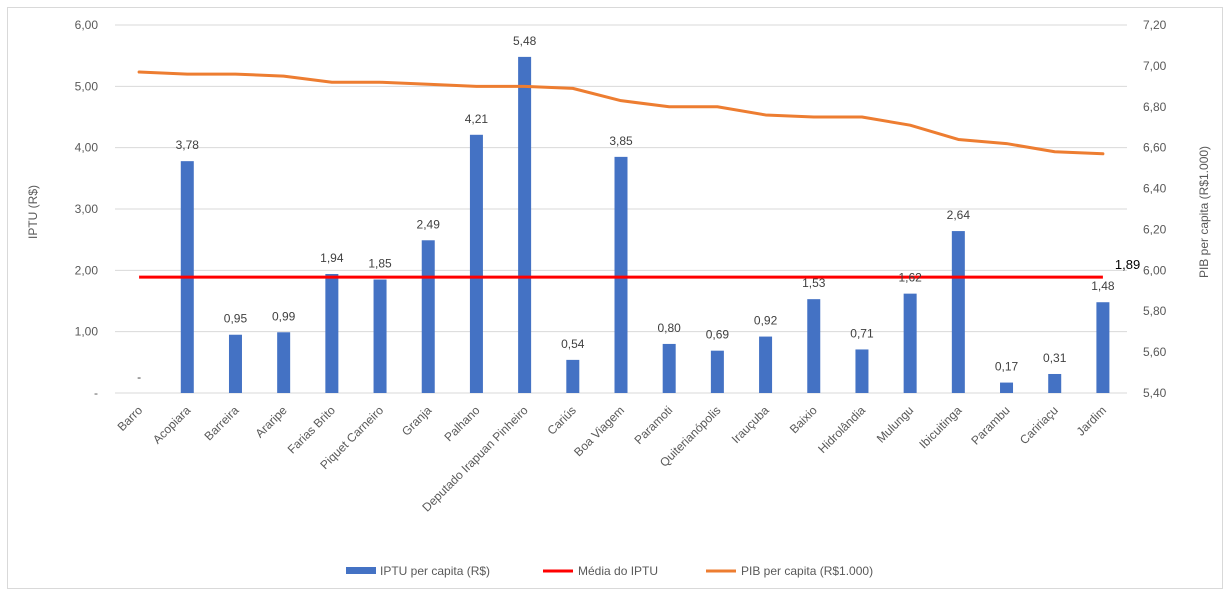 This screenshot has width=1231, height=596. What do you see at coordinates (1103, 286) in the screenshot?
I see `bar-data-label: 1,48` at bounding box center [1103, 286].